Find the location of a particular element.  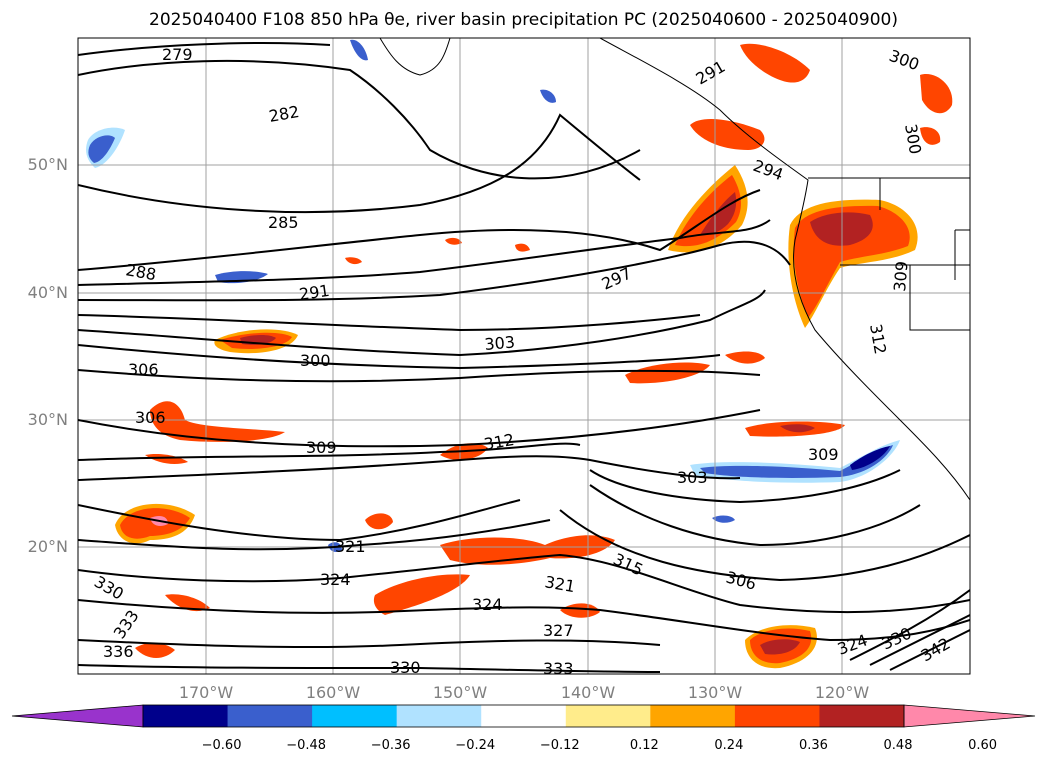

contour-label: 291 is located at coordinates (314, 292).